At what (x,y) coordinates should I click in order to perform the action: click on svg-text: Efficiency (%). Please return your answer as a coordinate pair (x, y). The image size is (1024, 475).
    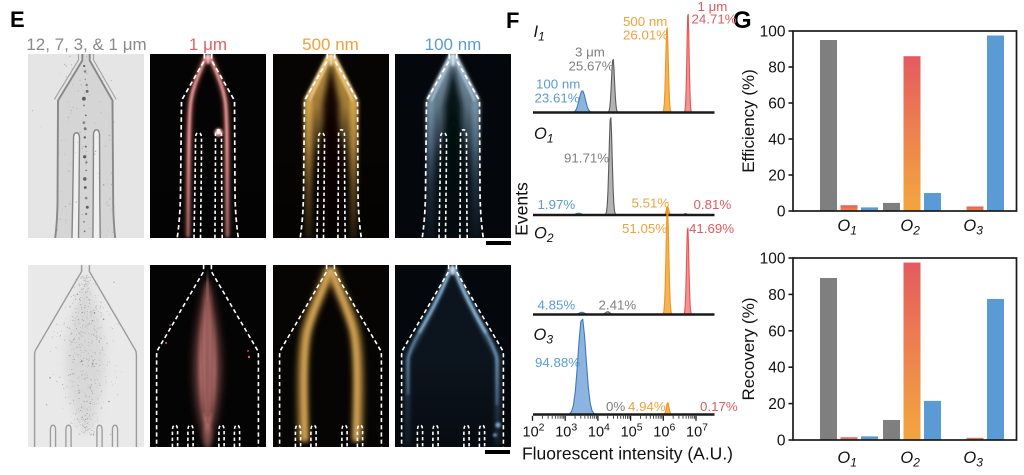
    Looking at the image, I should click on (749, 121).